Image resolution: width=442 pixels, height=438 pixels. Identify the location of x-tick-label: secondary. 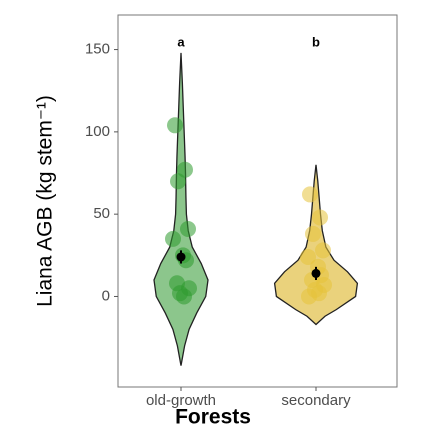
(316, 400).